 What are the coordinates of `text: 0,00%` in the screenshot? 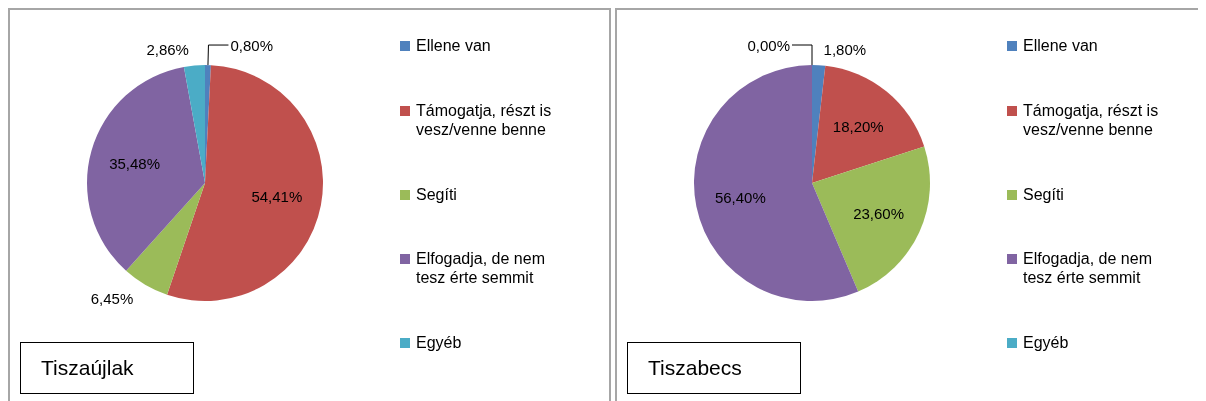 It's located at (768, 45).